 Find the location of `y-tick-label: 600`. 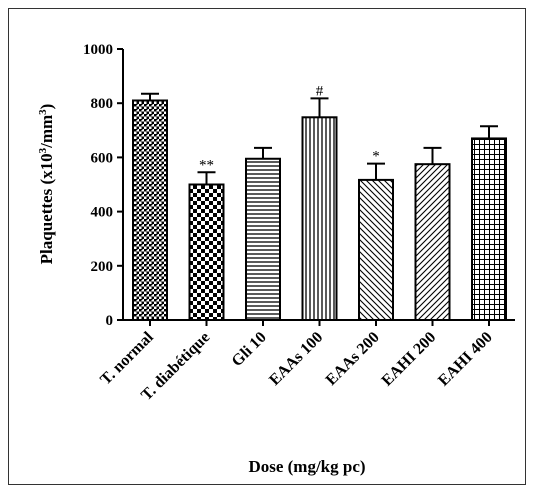

y-tick-label: 600 is located at coordinates (102, 158).